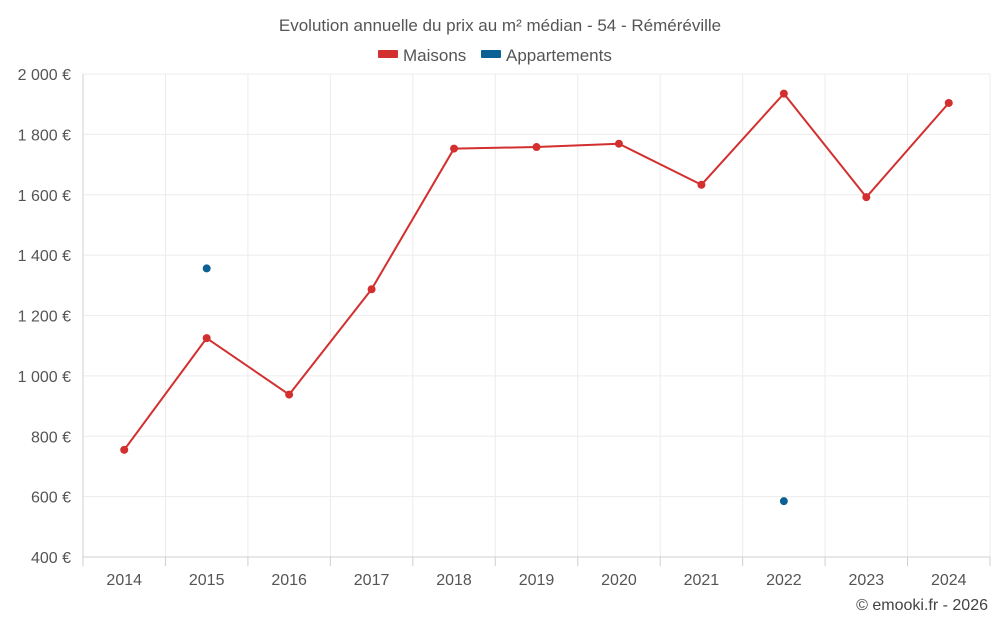 Image resolution: width=1000 pixels, height=625 pixels. Describe the element at coordinates (51, 498) in the screenshot. I see `y-tick-label: 600 €` at that location.